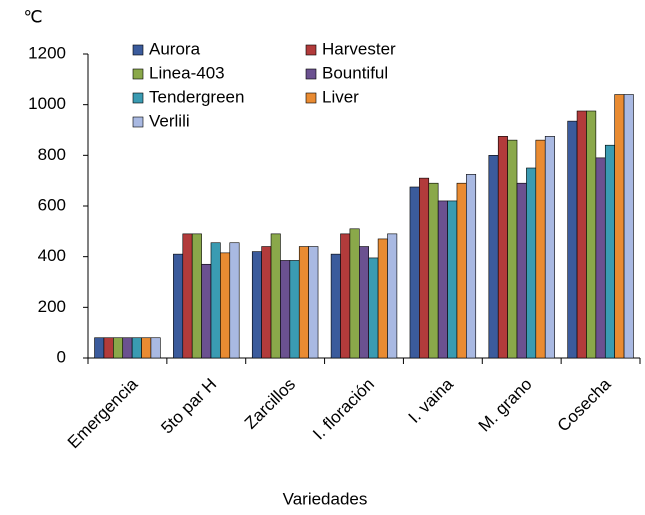 The image size is (645, 515). Describe the element at coordinates (325, 498) in the screenshot. I see `x-axis-title: Variedades` at that location.